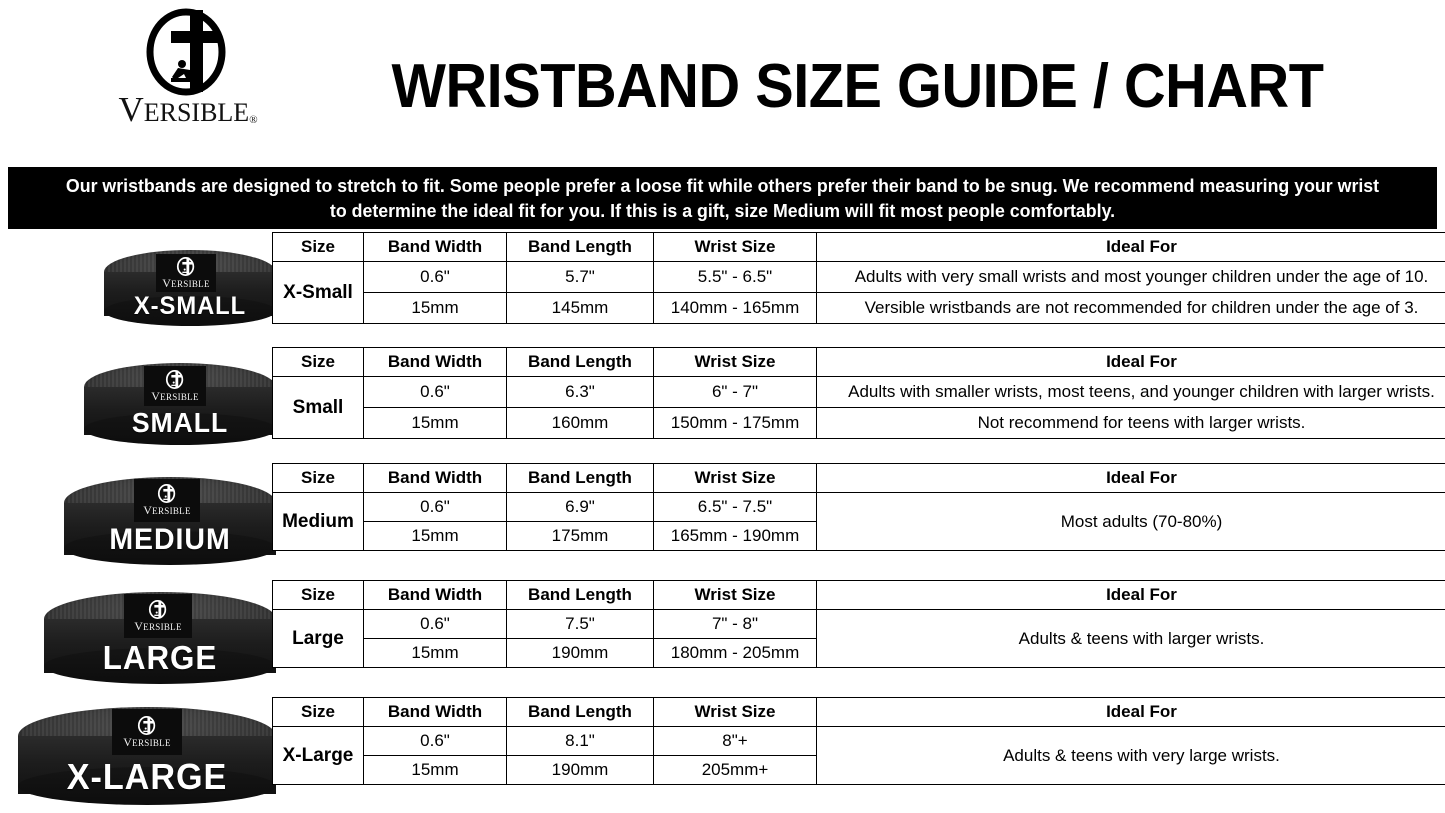  I want to click on wristband-art-medium: VERSIBLE MEDIUM, so click(170, 524).